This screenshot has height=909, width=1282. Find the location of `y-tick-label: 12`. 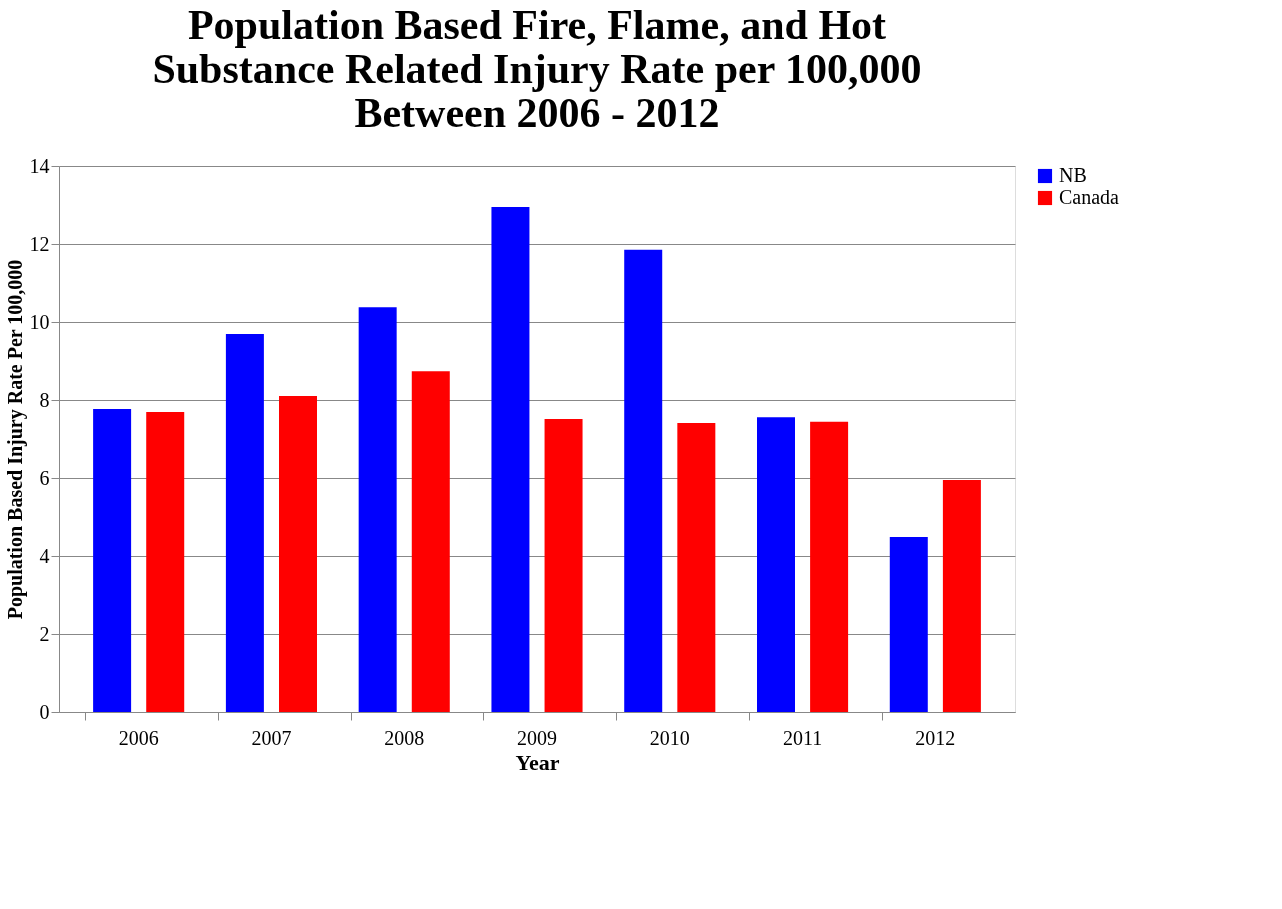

y-tick-label: 12 is located at coordinates (39, 243).